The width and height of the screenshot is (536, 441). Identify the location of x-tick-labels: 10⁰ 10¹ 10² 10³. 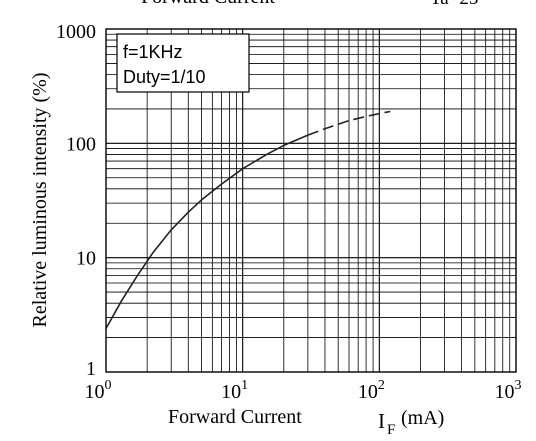
(303, 390).